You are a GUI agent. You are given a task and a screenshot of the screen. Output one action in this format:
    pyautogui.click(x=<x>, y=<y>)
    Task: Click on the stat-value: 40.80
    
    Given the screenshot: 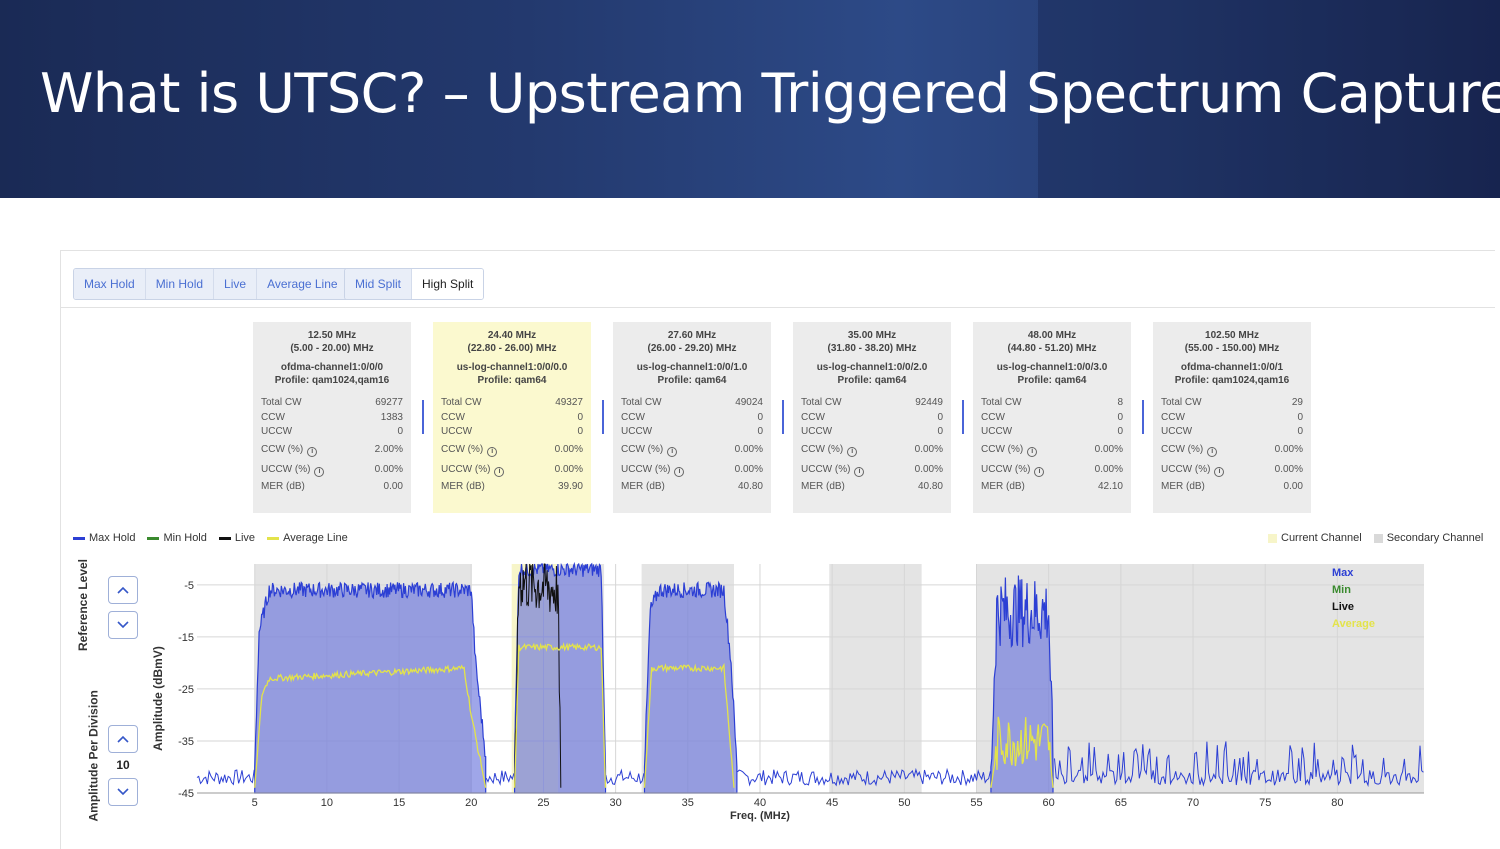 What is the action you would take?
    pyautogui.click(x=930, y=486)
    